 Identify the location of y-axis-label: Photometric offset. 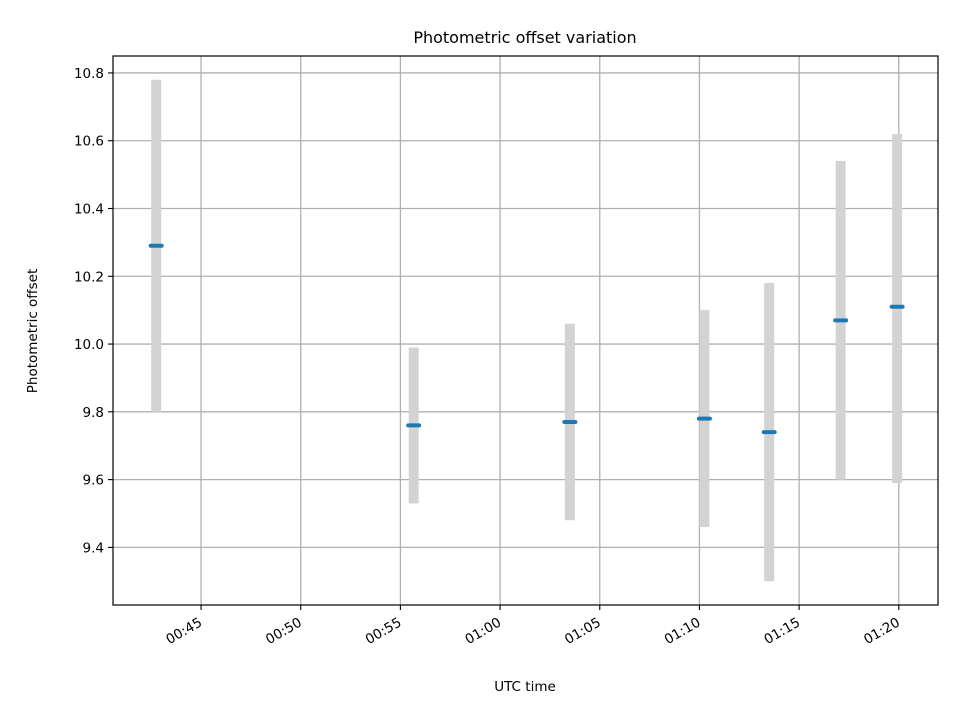
(33, 331).